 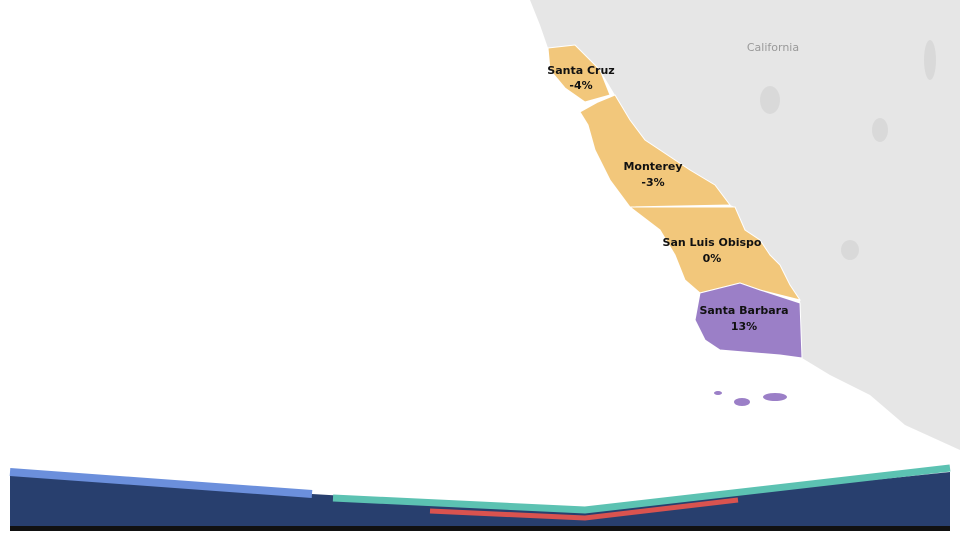 What do you see at coordinates (750, 398) in the screenshot?
I see `islands` at bounding box center [750, 398].